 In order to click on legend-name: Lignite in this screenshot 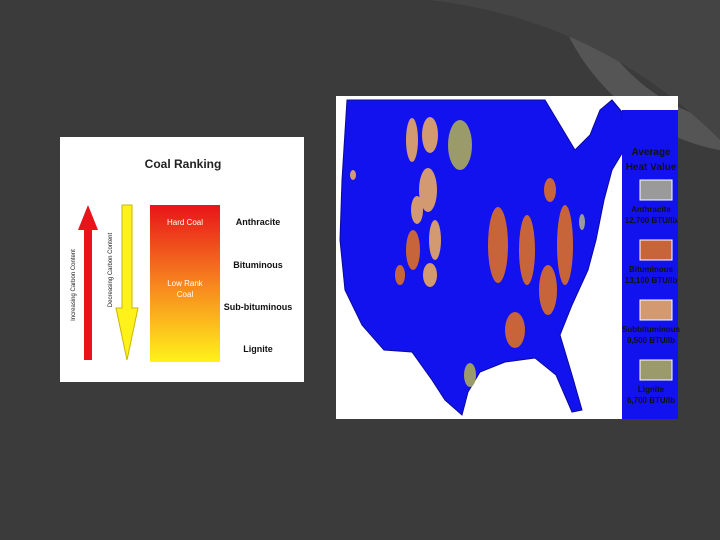, I will do `click(651, 389)`.